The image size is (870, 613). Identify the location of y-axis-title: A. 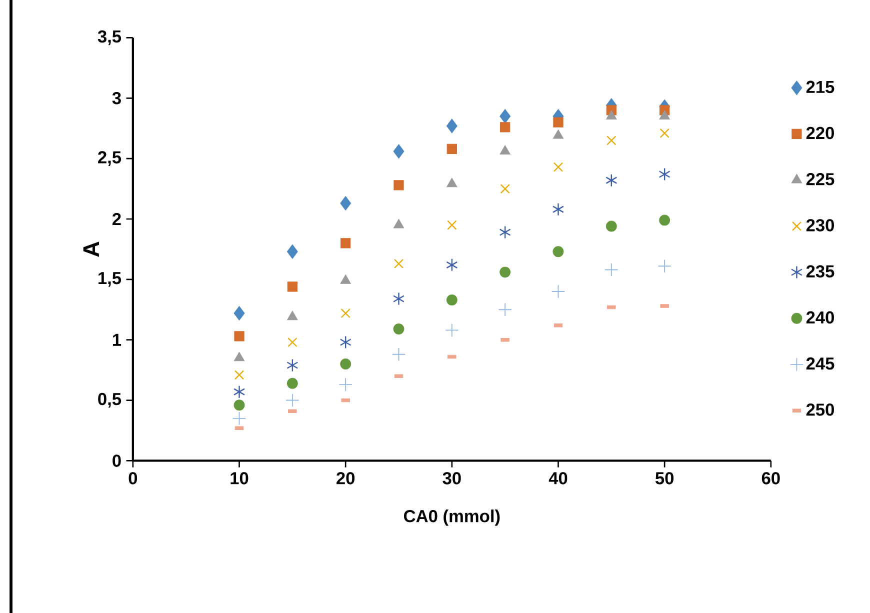
(91, 249).